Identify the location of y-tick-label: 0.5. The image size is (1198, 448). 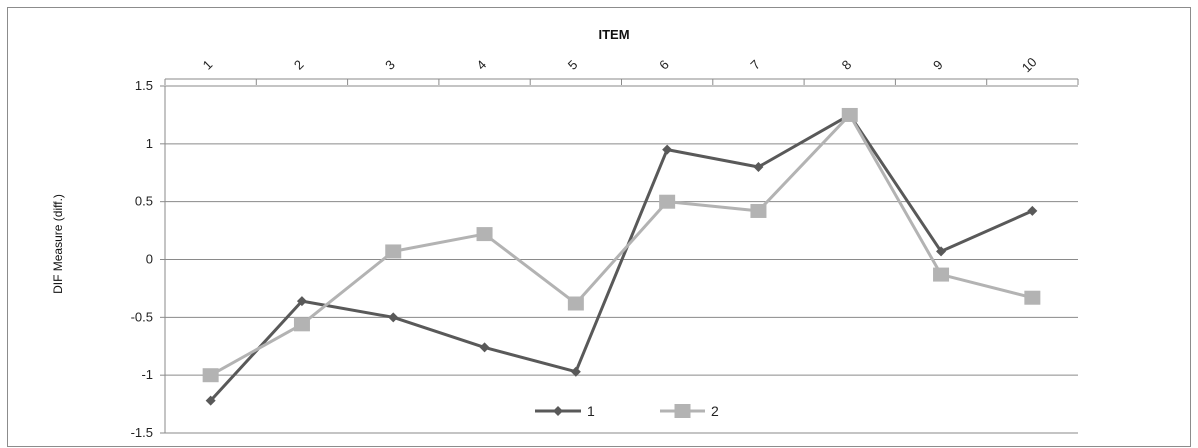
(144, 201).